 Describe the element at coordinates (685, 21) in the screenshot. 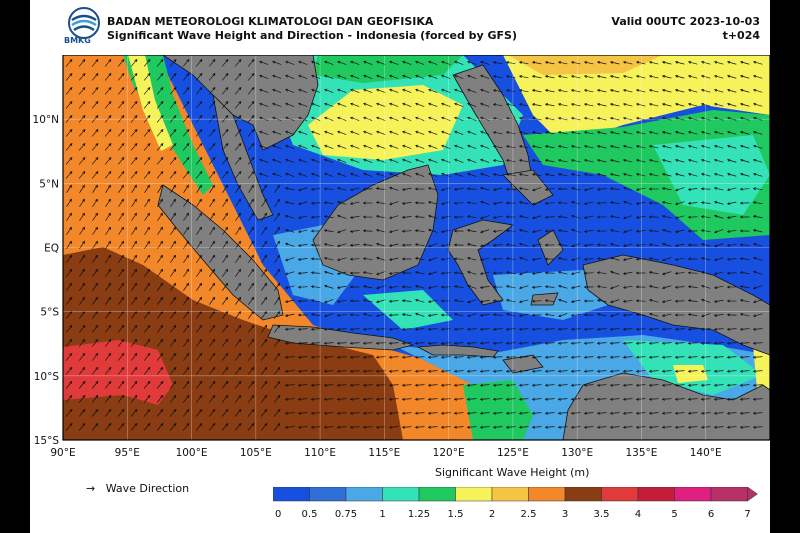

I see `valid-time: Valid 00UTC 2023-10-03` at that location.